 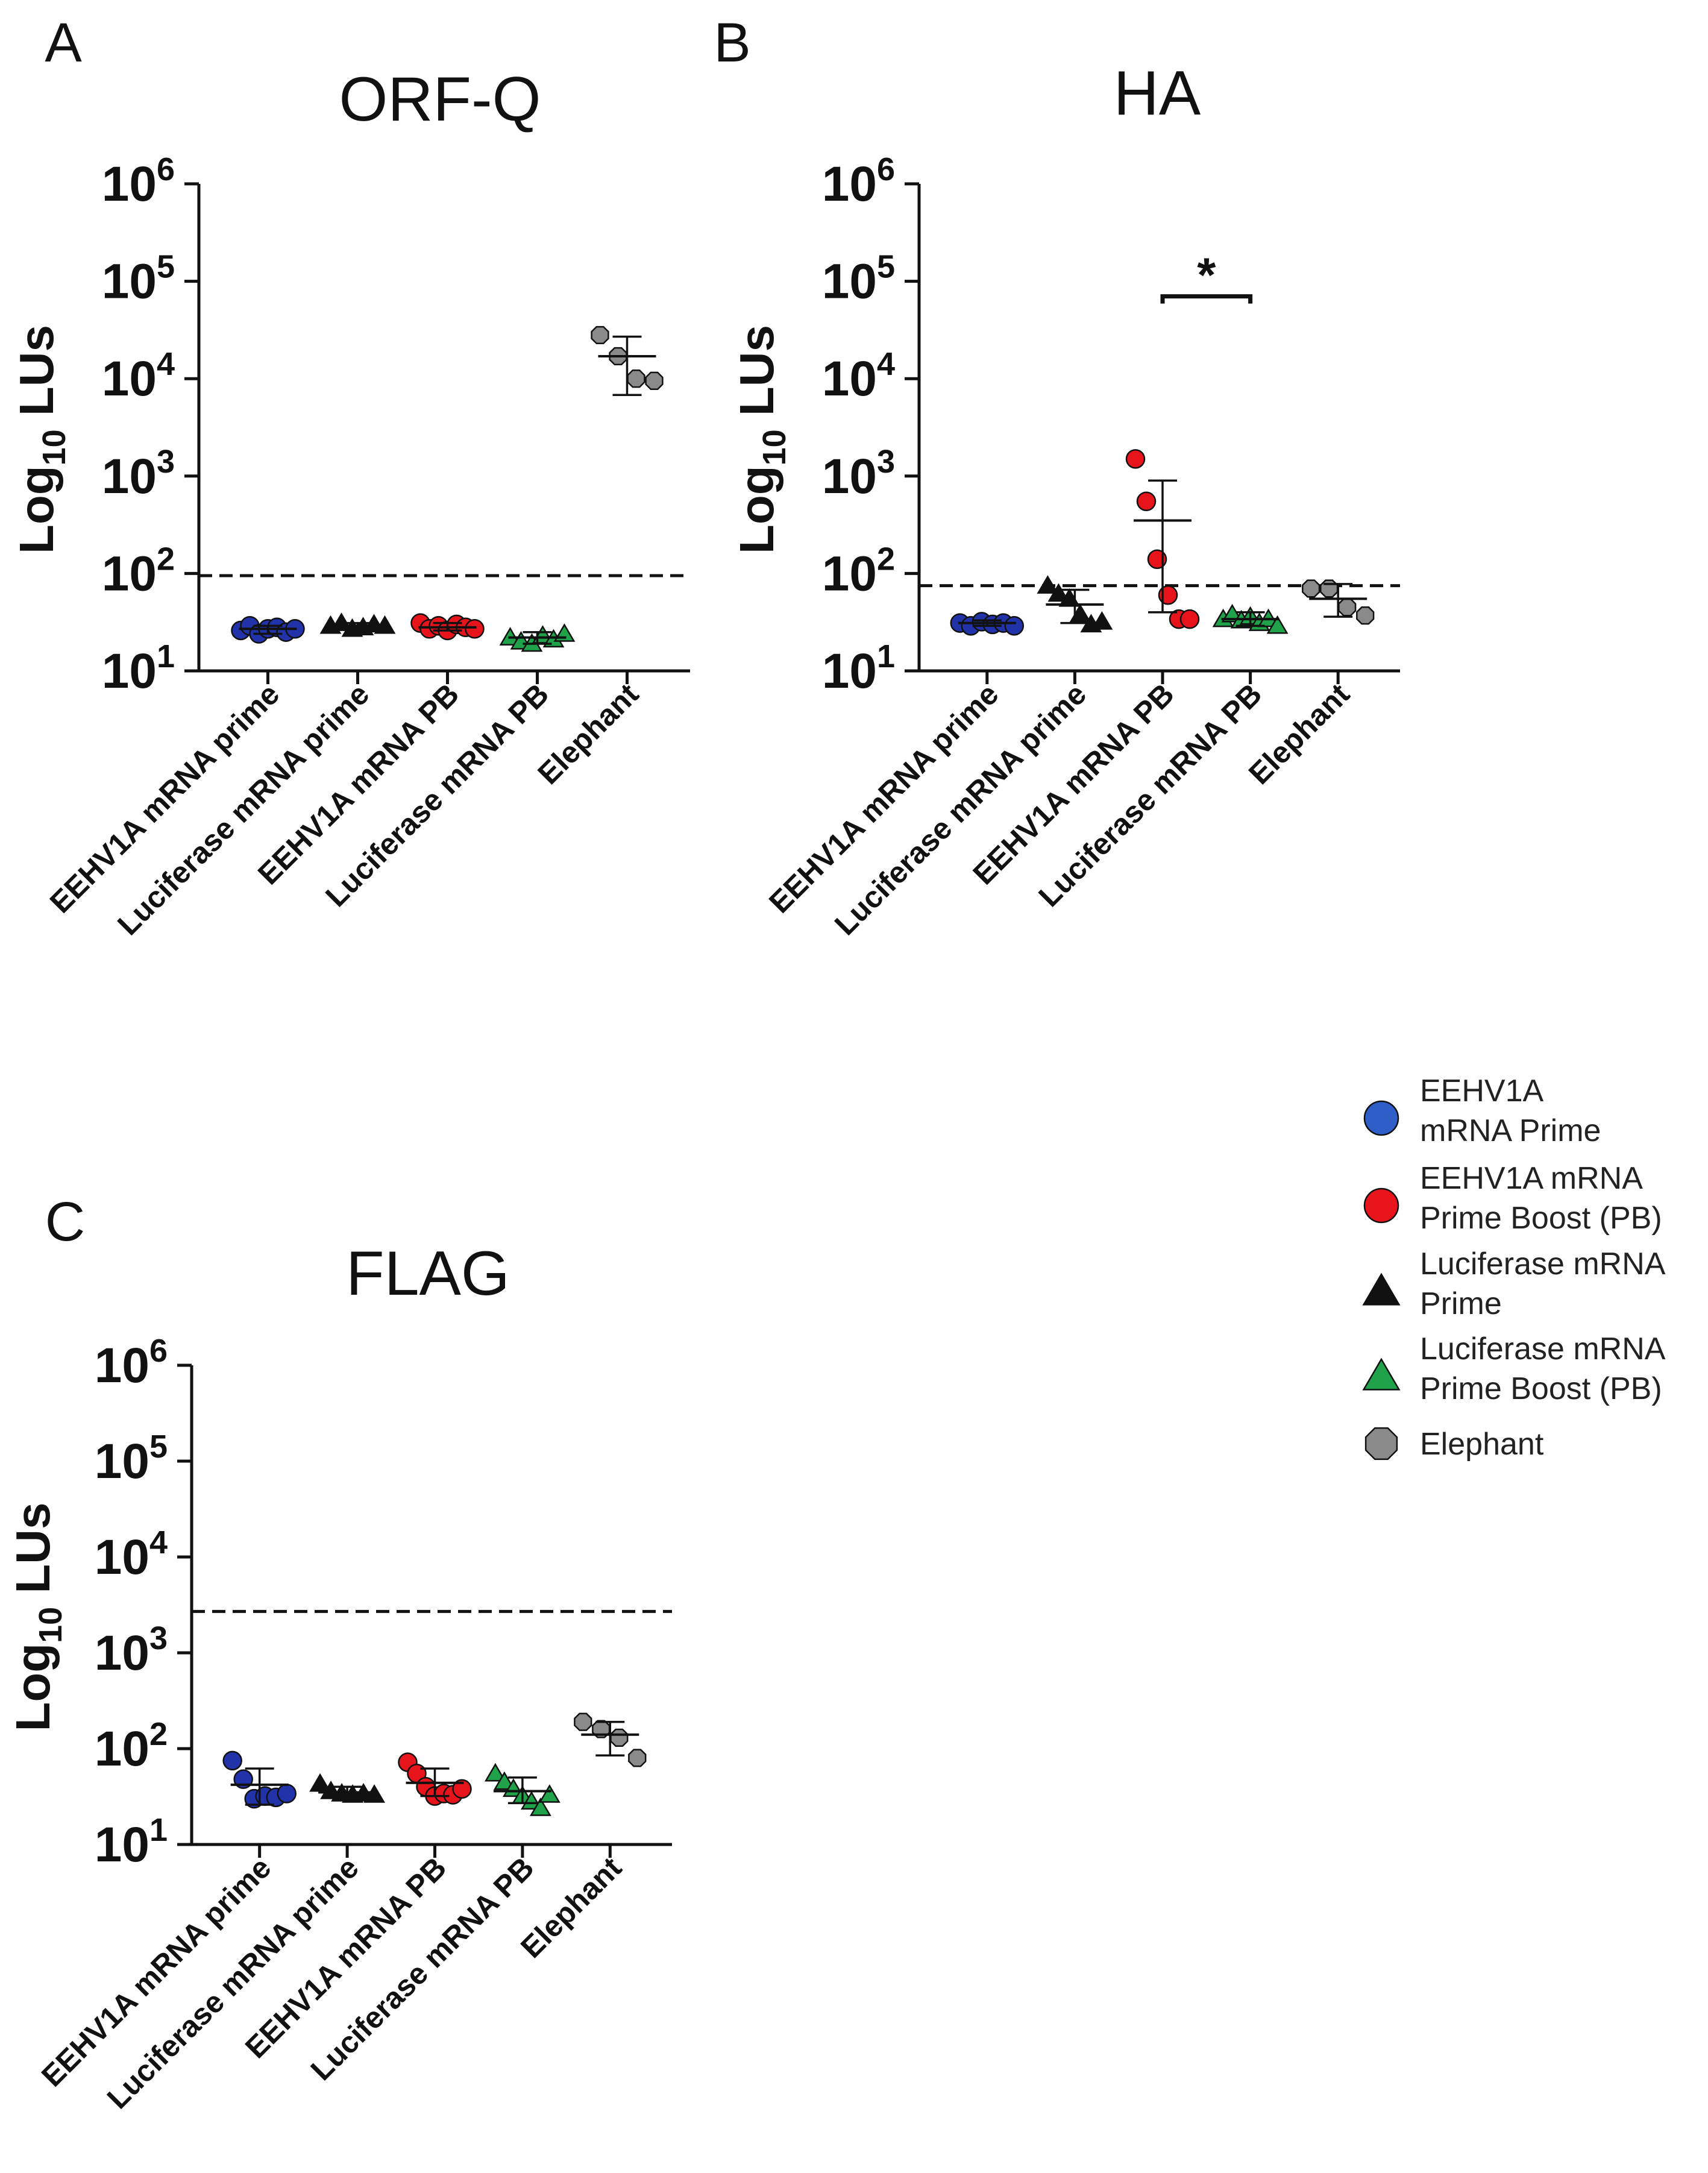 What do you see at coordinates (1157, 93) in the screenshot?
I see `panel-title: HA` at bounding box center [1157, 93].